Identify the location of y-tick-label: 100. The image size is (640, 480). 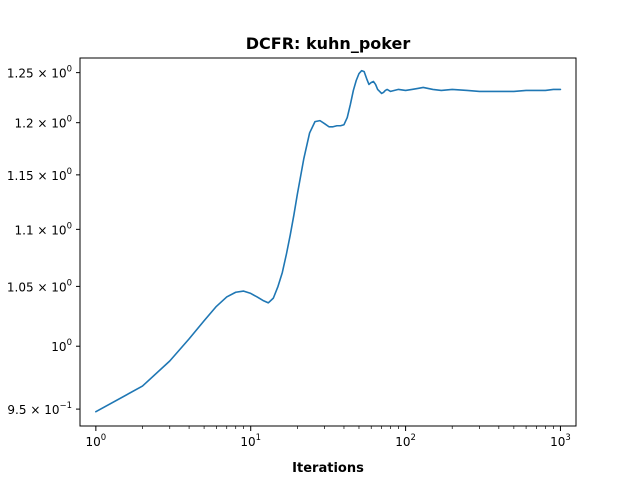
(61, 346).